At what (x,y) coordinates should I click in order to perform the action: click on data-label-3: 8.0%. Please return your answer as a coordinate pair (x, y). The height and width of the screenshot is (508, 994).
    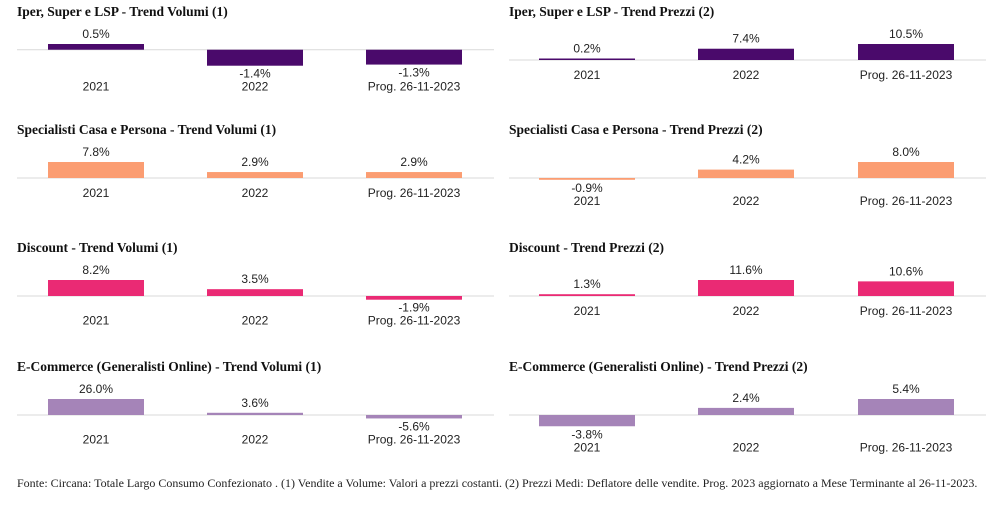
    Looking at the image, I should click on (906, 152).